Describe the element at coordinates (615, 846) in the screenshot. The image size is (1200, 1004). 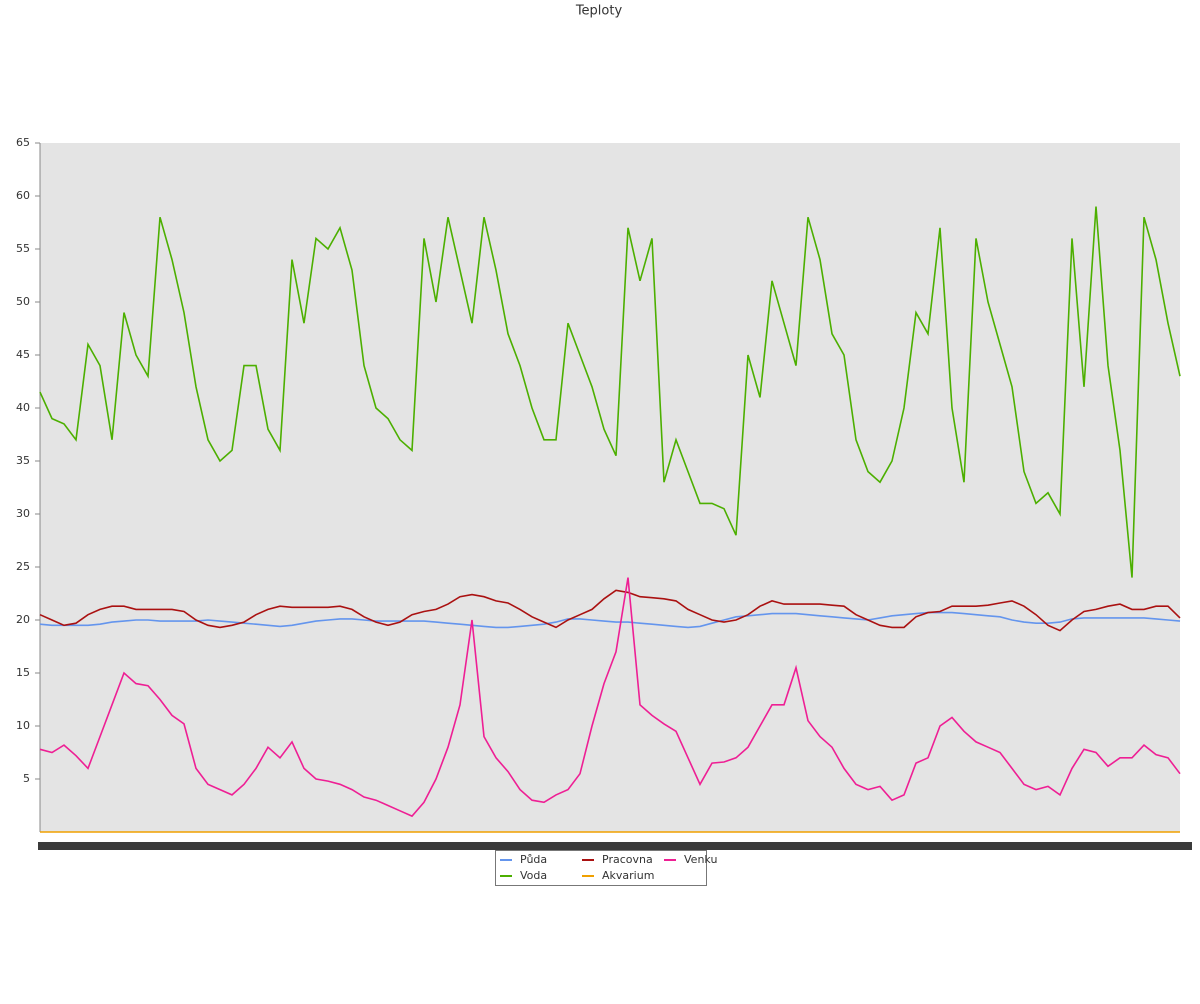
I see `x-axis-labels-band` at that location.